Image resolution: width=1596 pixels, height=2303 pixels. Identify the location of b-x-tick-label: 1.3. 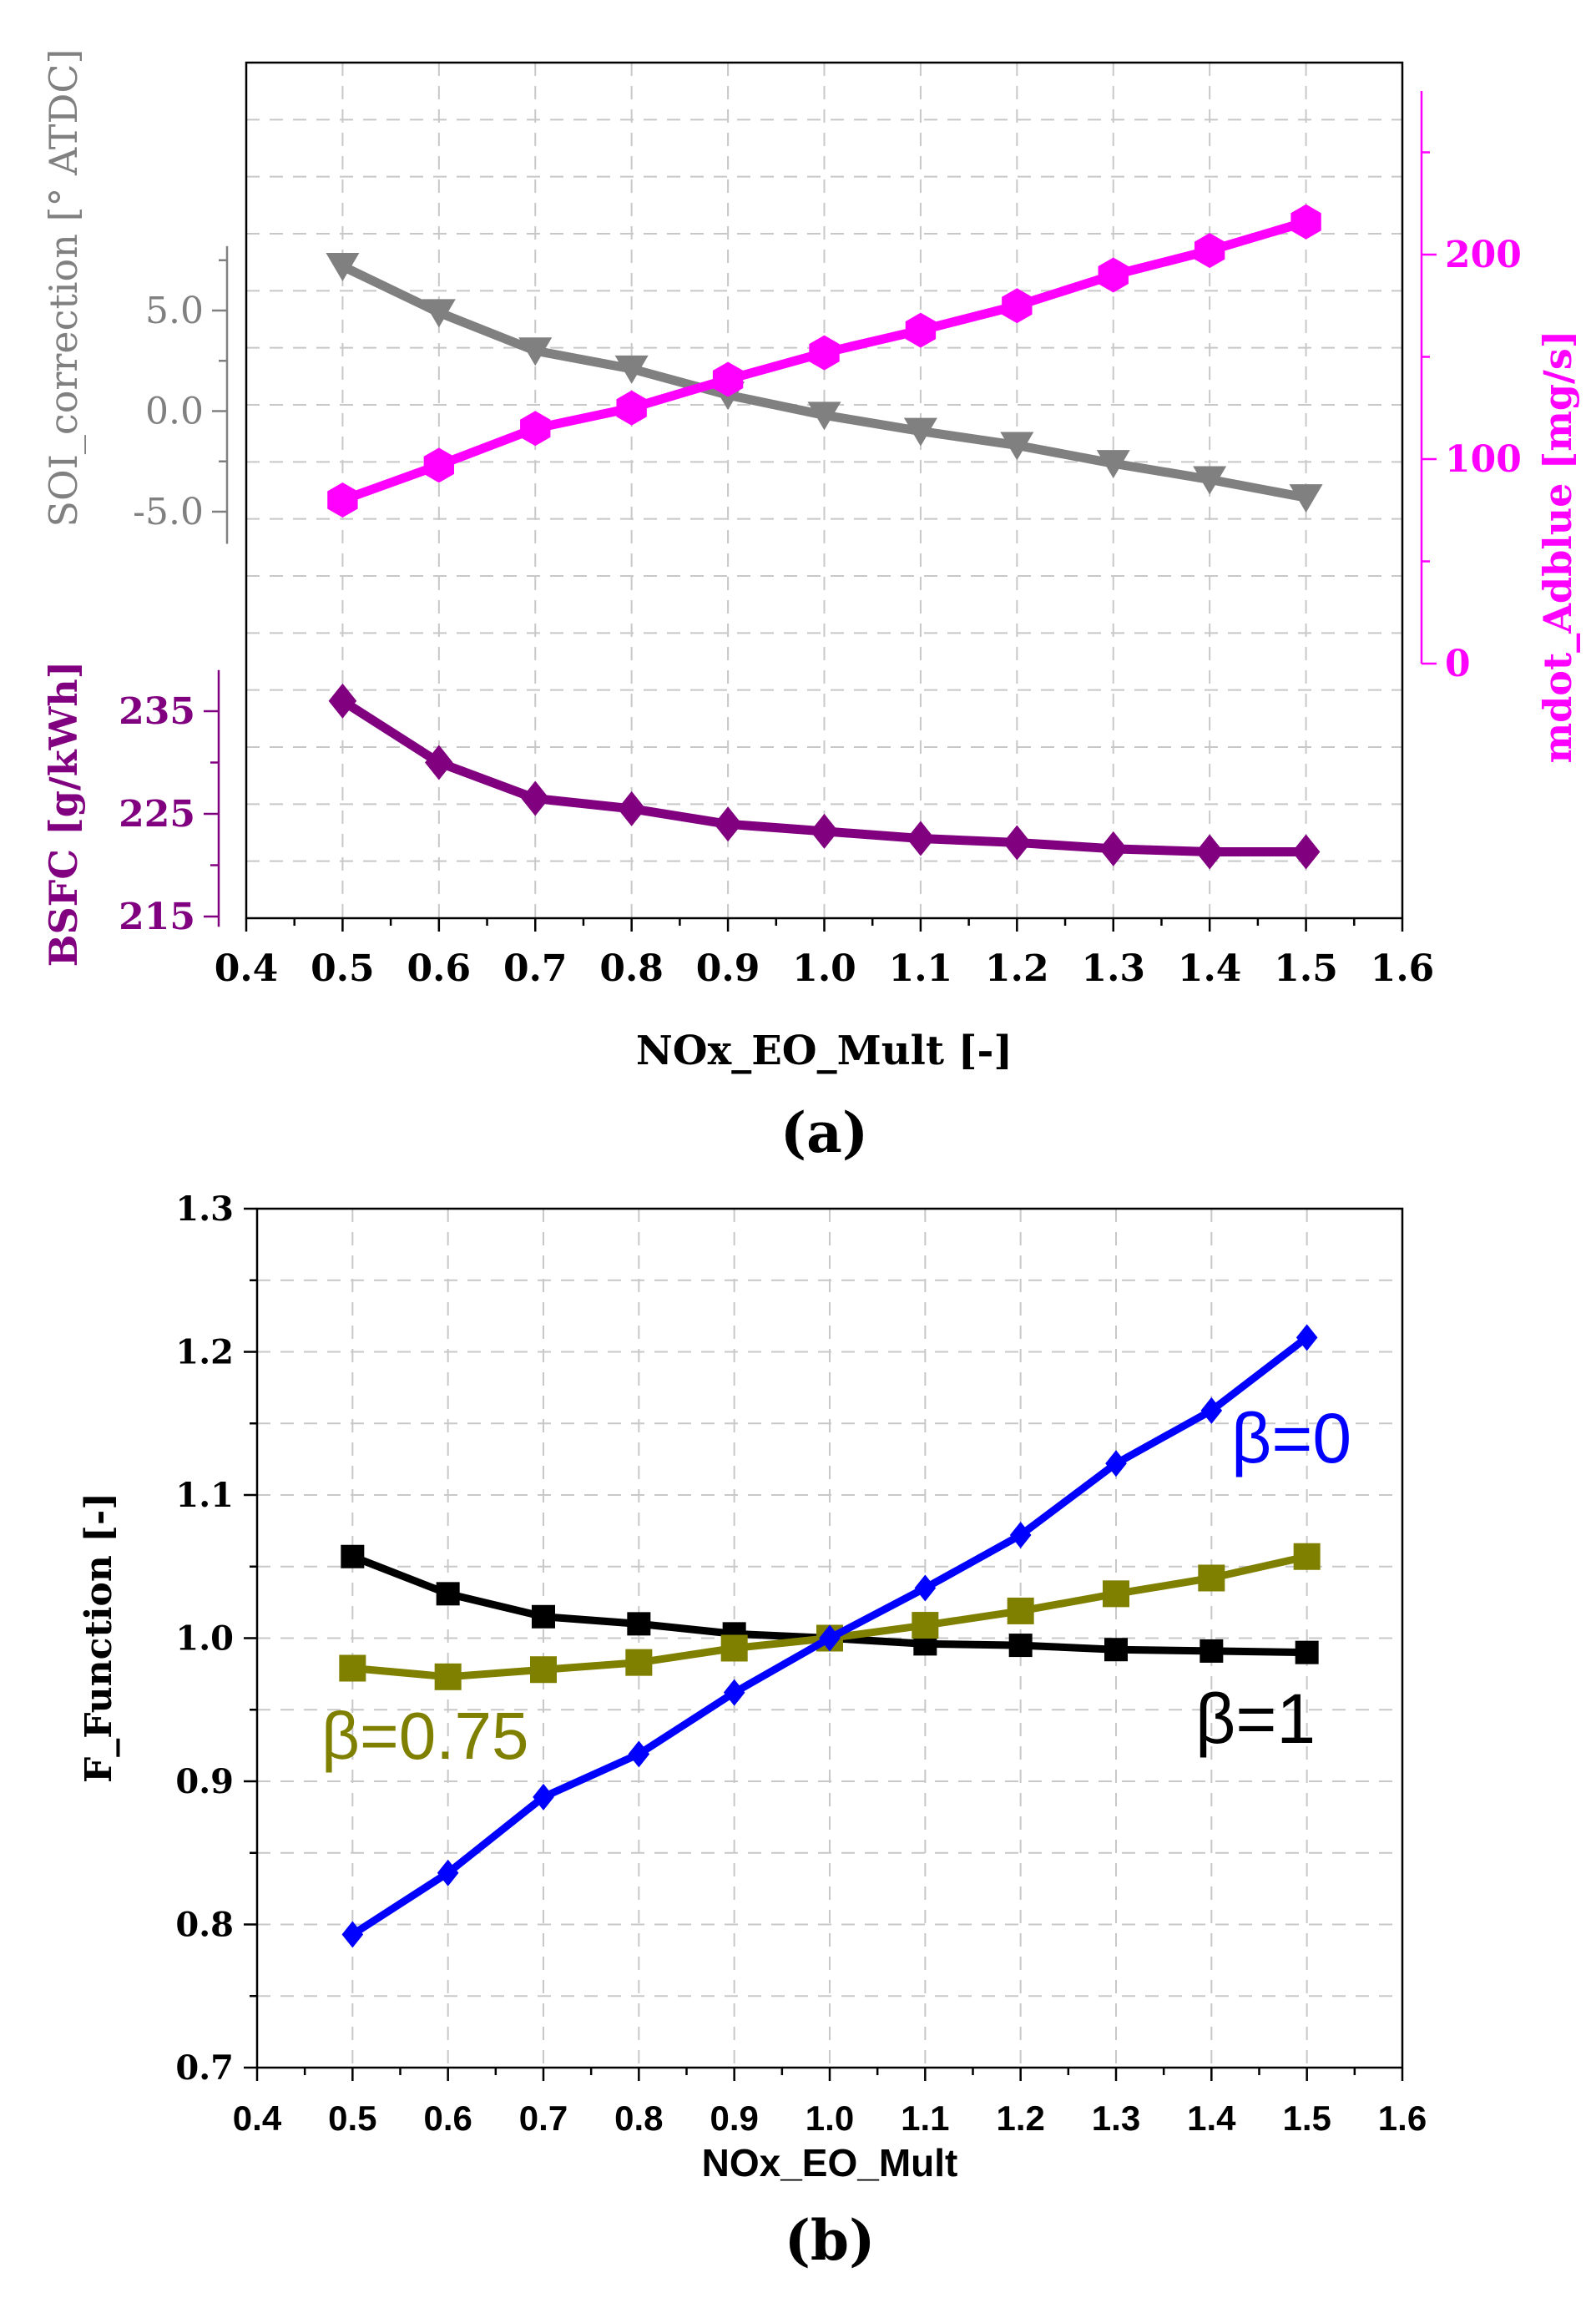
(1116, 2118).